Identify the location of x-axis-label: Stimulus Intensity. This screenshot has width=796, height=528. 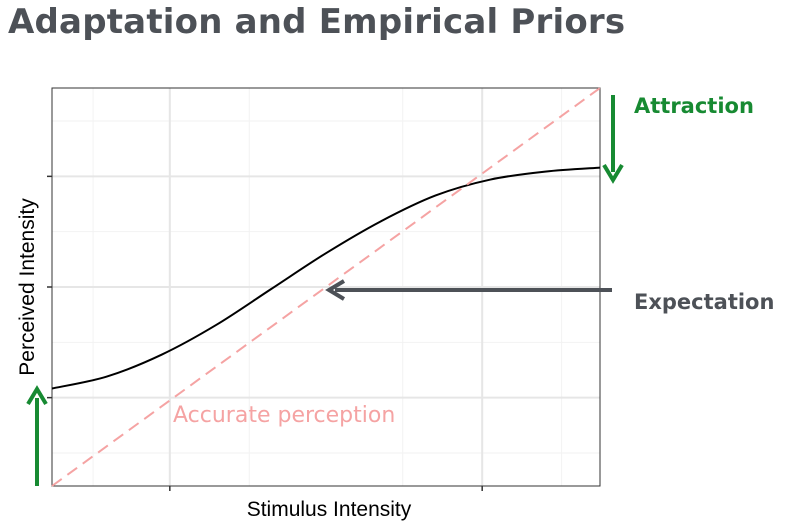
(329, 509).